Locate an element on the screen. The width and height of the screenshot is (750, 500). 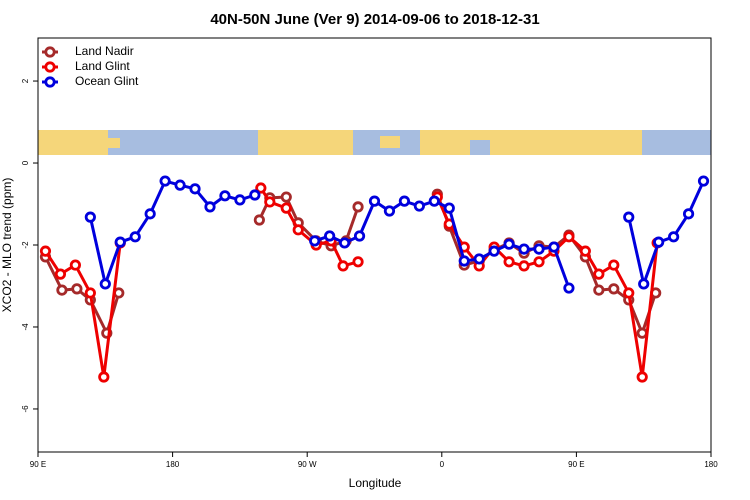
x-axis-label: Longitude is located at coordinates (375, 483).